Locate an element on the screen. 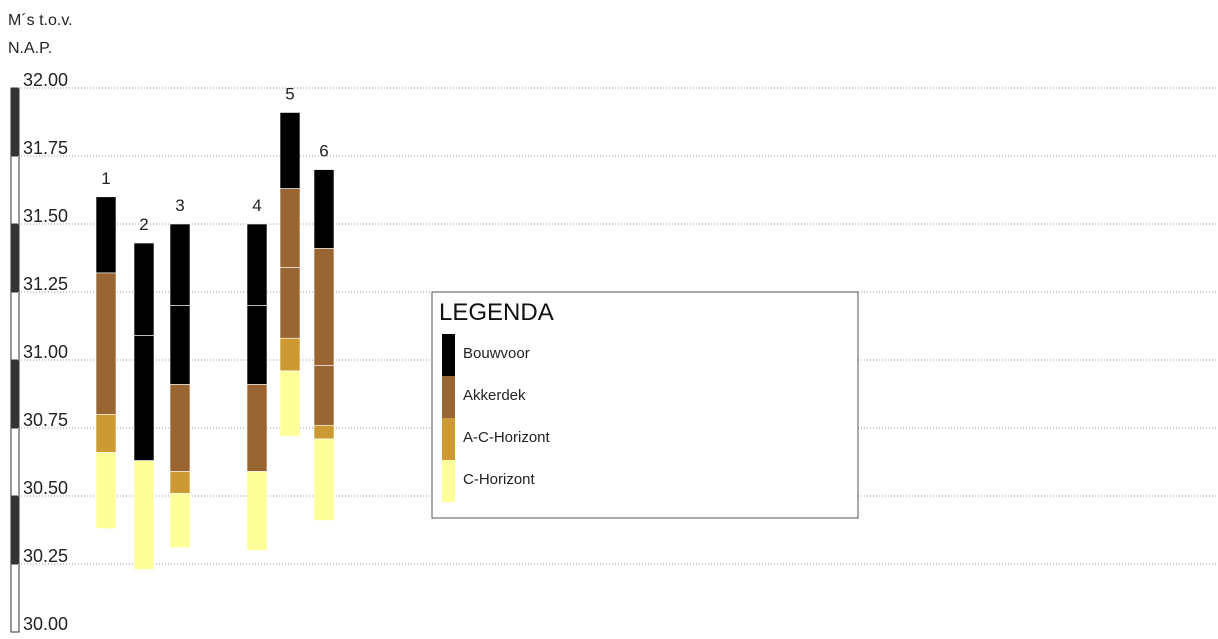 The image size is (1218, 639). y-tick-label: 31.00 is located at coordinates (45, 352).